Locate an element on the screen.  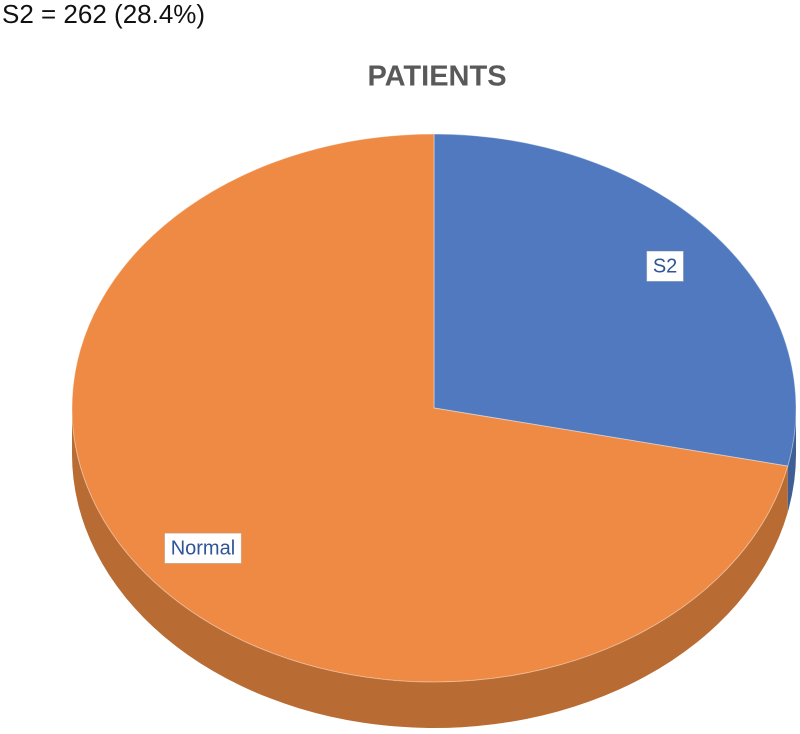
slice-label: Normal is located at coordinates (203, 548).